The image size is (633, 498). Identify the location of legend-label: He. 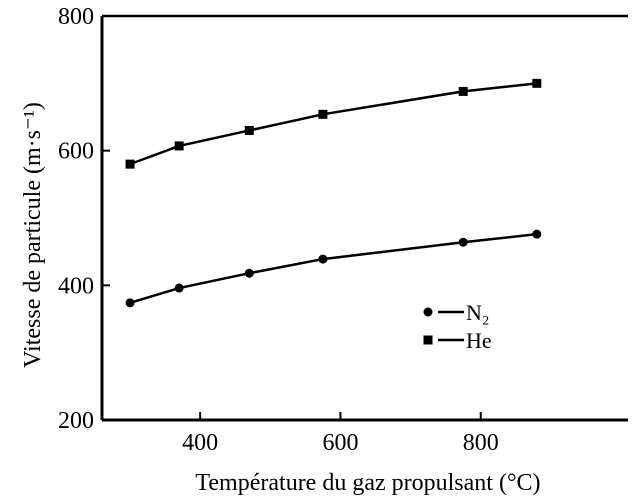
(479, 340).